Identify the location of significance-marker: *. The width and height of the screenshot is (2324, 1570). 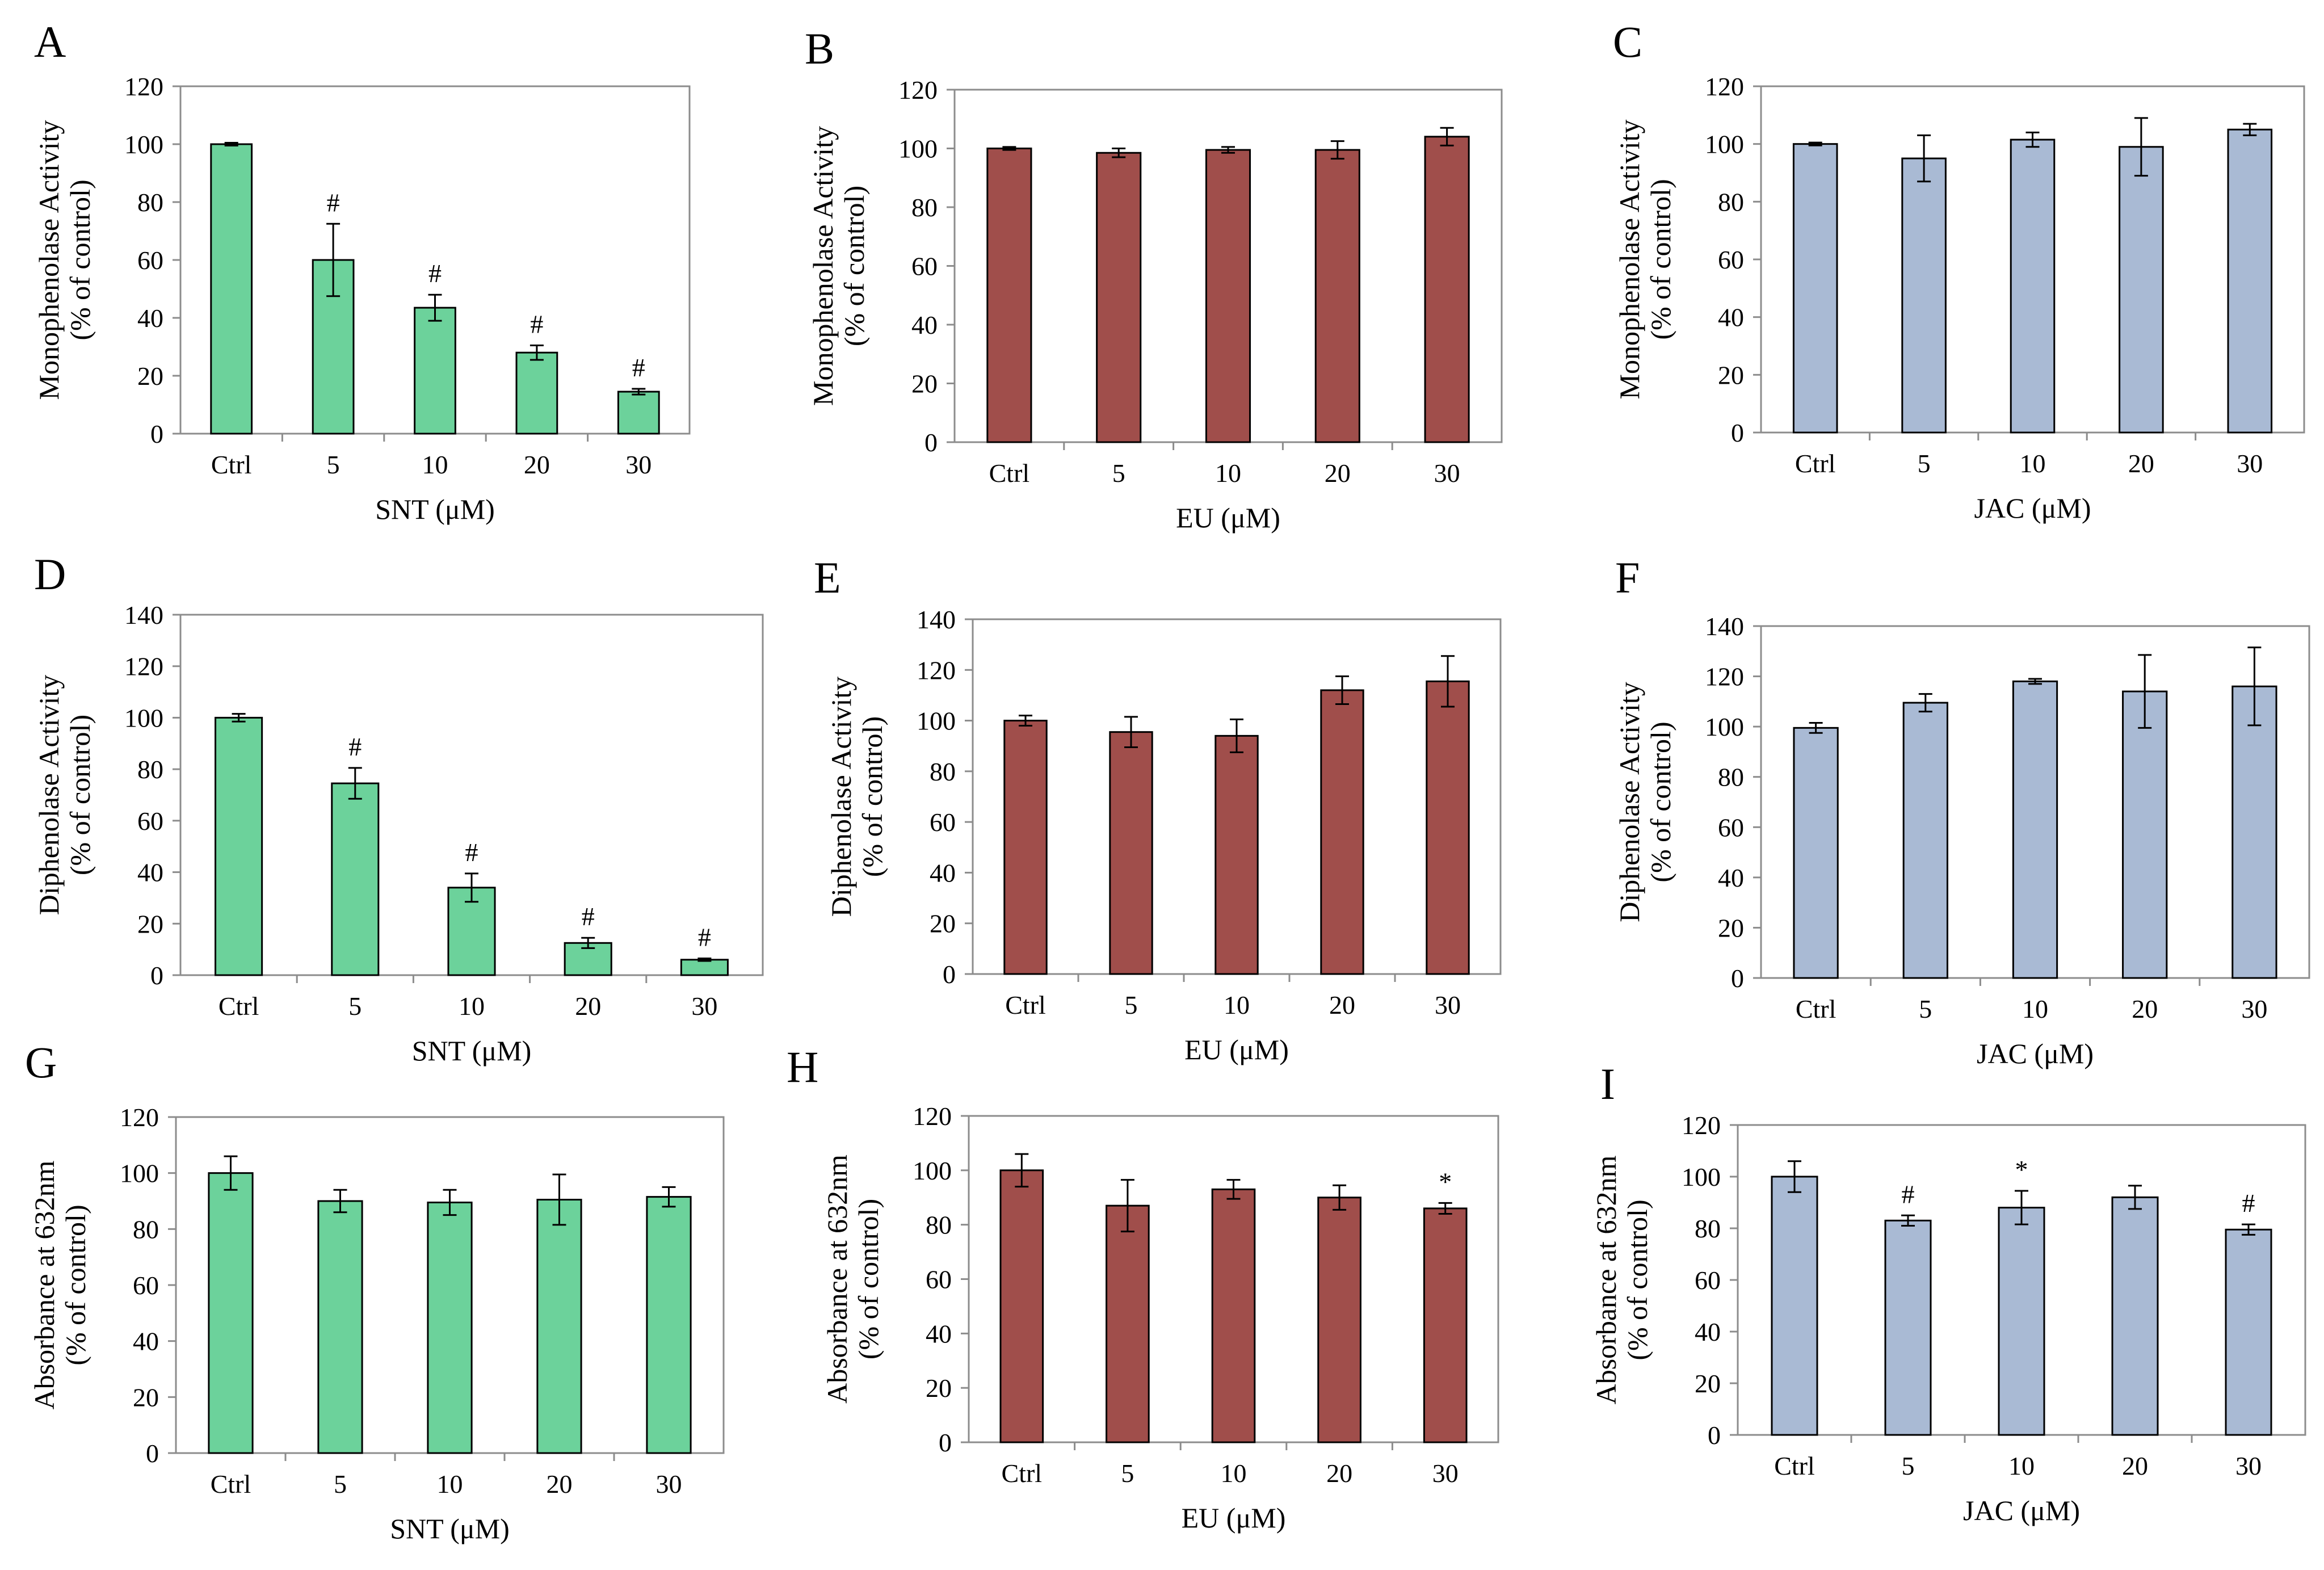
(1445, 1181).